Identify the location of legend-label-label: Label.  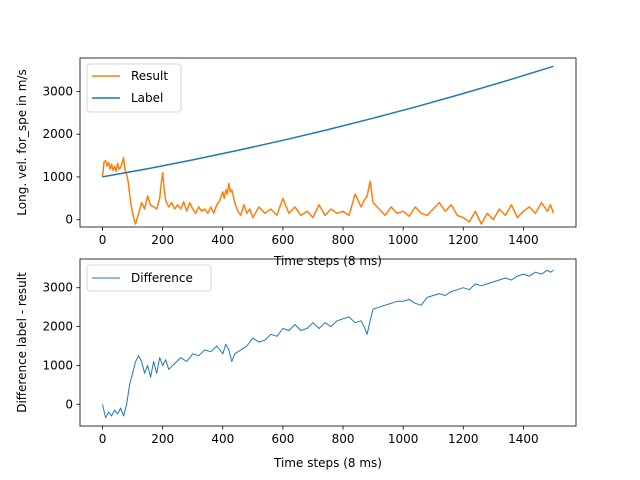
(147, 98).